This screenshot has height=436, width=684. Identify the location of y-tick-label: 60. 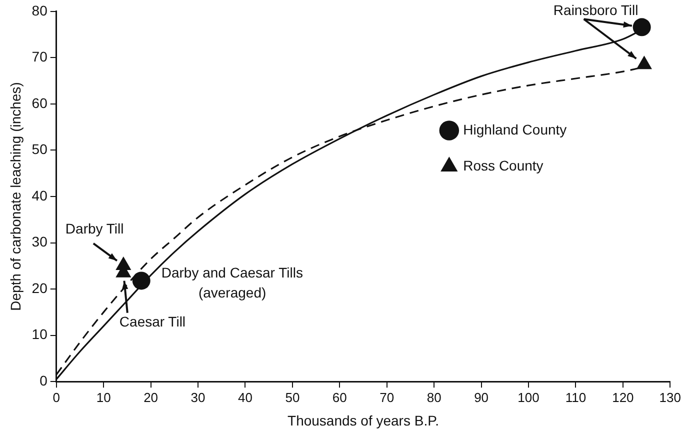
(40, 102).